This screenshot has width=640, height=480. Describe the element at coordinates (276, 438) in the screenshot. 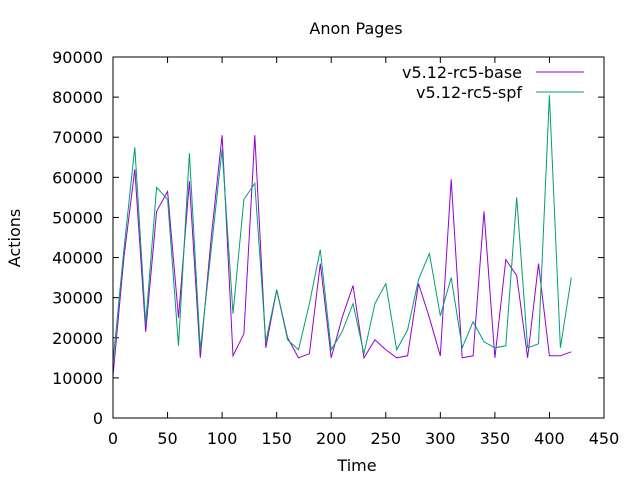

I see `x-tick-label: 150` at that location.